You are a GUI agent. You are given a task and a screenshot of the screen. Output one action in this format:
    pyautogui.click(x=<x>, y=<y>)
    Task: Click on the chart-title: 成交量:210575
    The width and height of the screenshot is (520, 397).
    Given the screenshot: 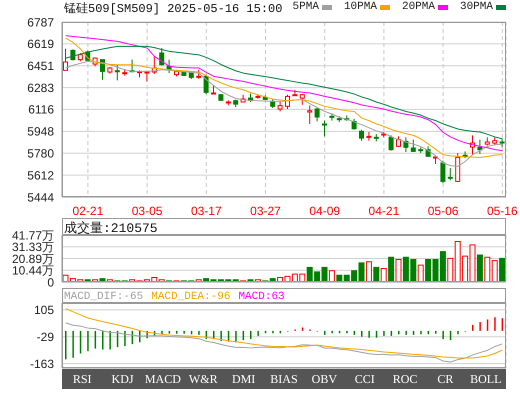 What is the action you would take?
    pyautogui.click(x=111, y=228)
    